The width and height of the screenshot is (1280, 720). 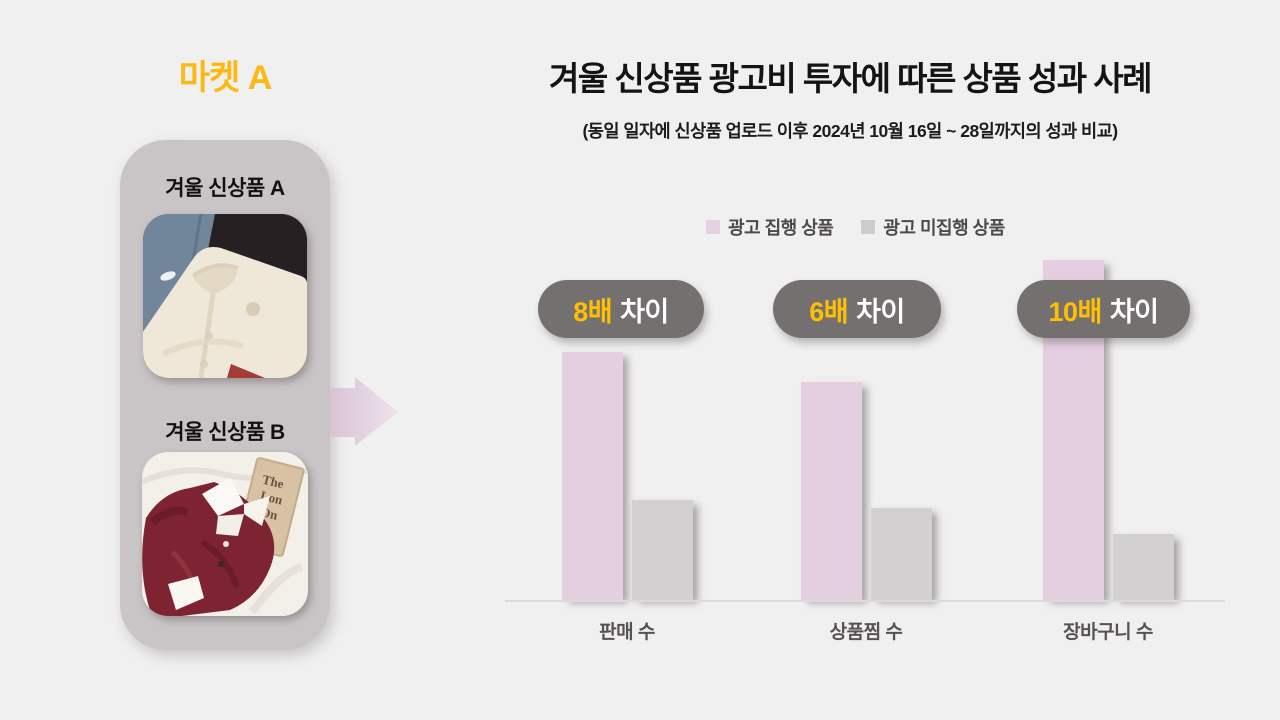 I want to click on bar-ad-sales, so click(x=592, y=476).